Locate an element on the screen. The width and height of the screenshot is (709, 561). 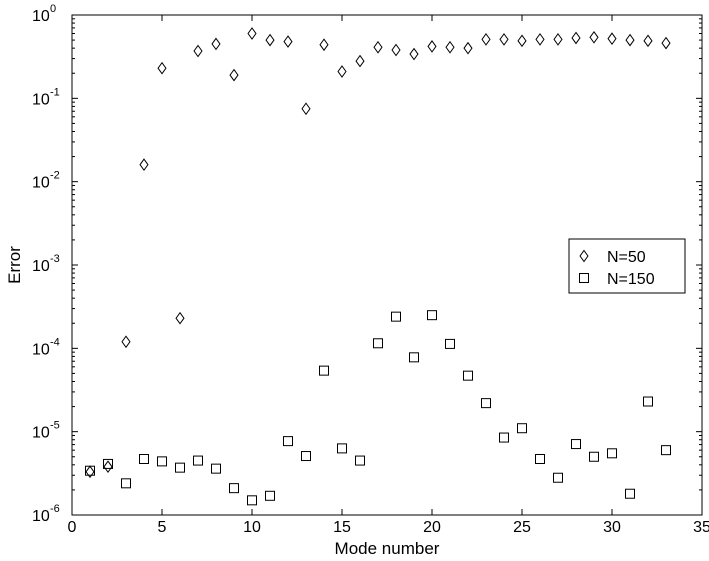
x-tick-label: 10 is located at coordinates (252, 527).